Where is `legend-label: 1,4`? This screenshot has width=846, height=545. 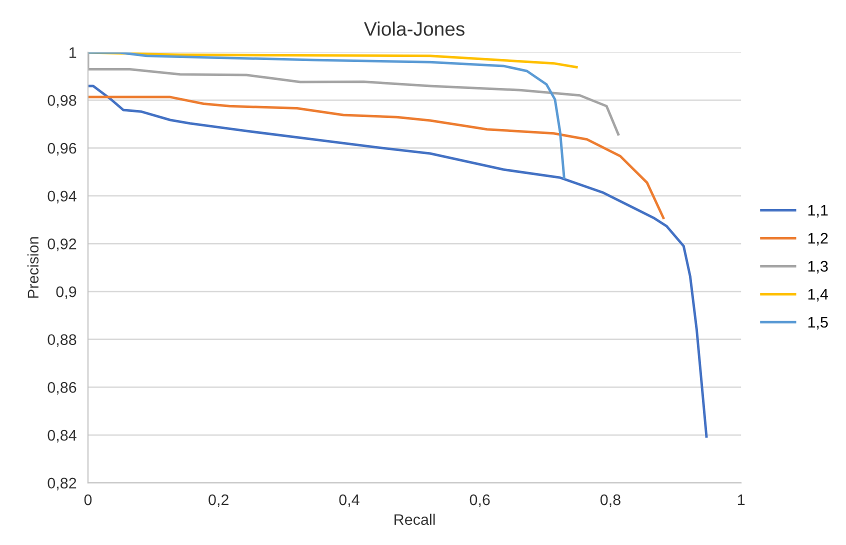 legend-label: 1,4 is located at coordinates (818, 295).